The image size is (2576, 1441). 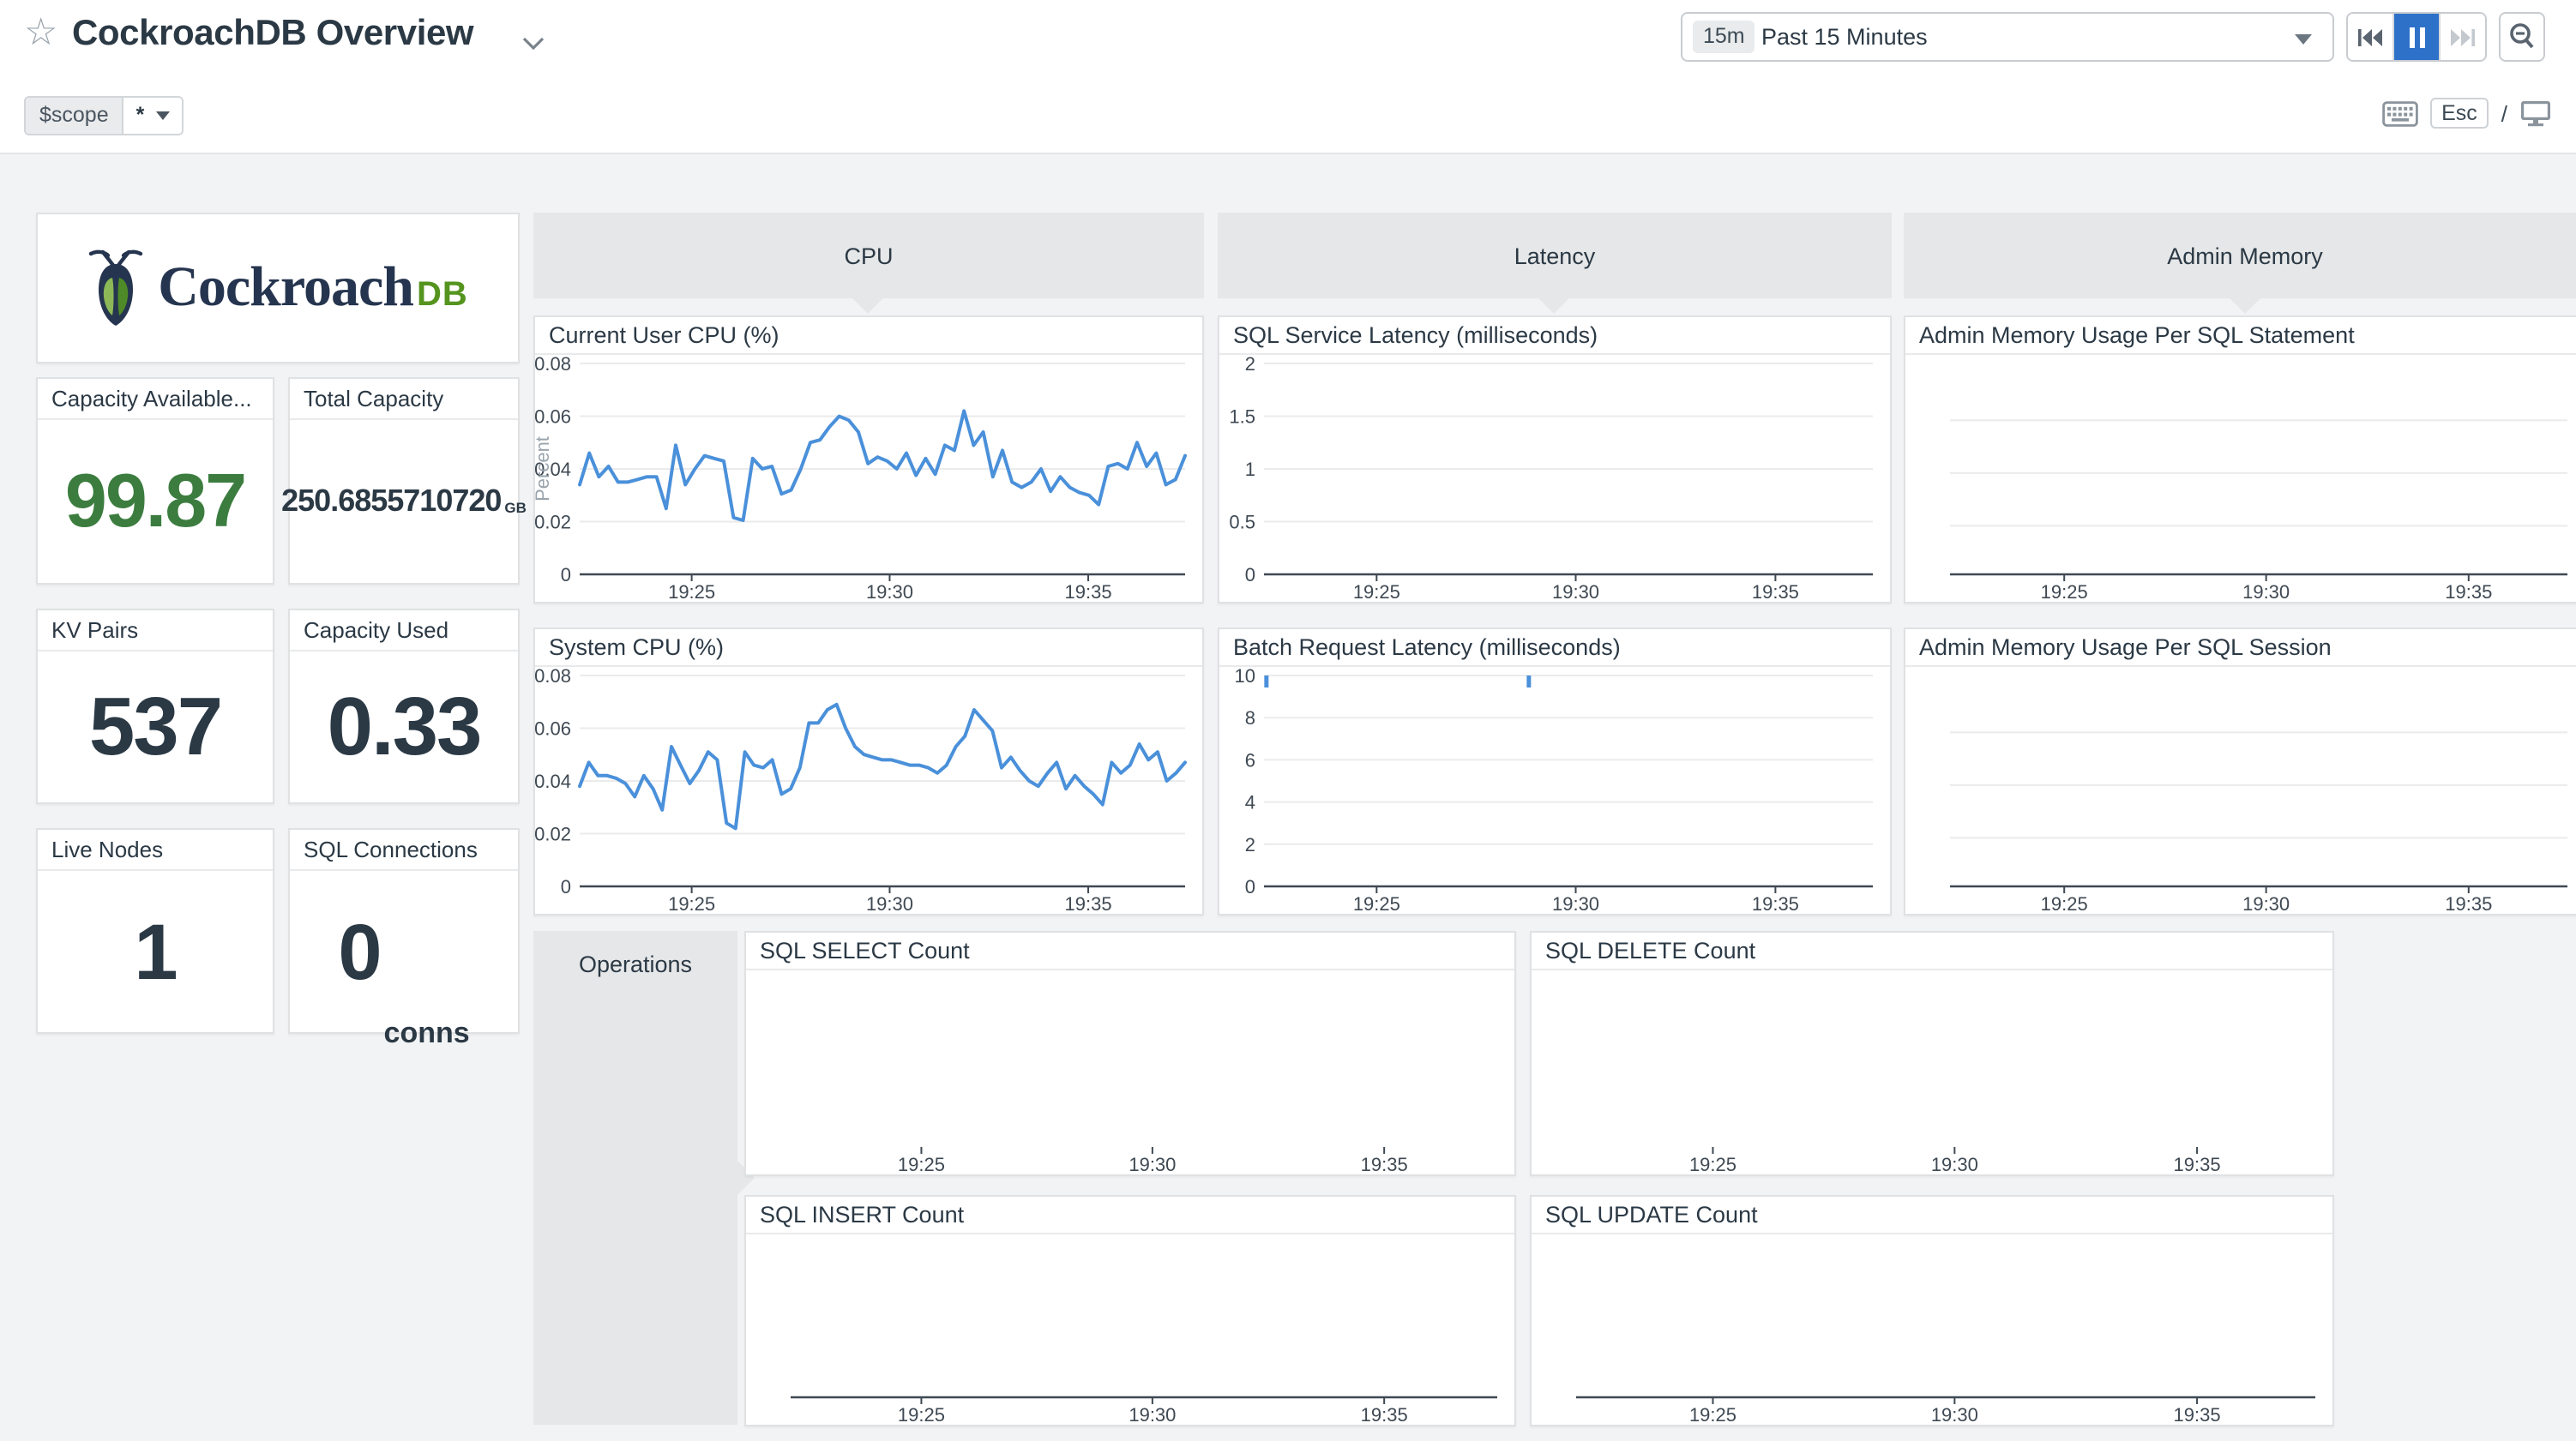 I want to click on svg-text: 10, so click(x=1245, y=677).